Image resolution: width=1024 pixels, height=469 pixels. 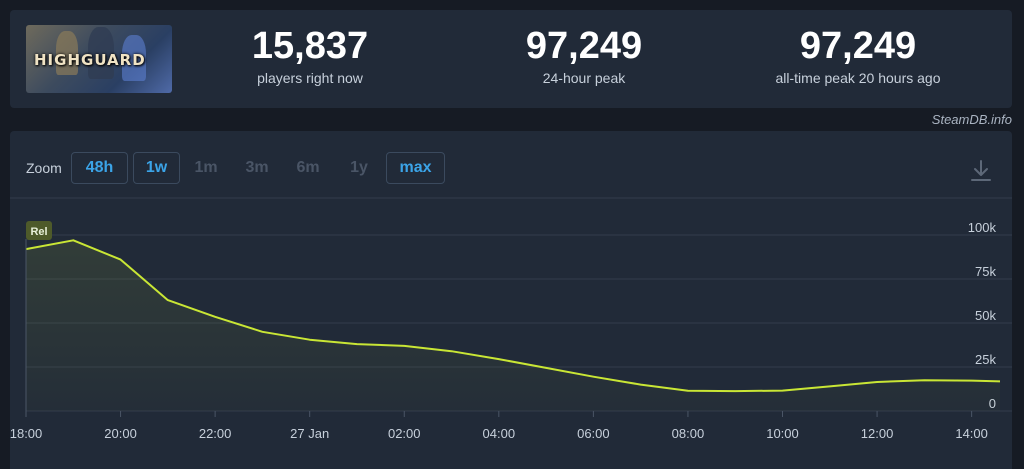 I want to click on stat-24h-peak: 97,249 24-hour peak, so click(x=584, y=56).